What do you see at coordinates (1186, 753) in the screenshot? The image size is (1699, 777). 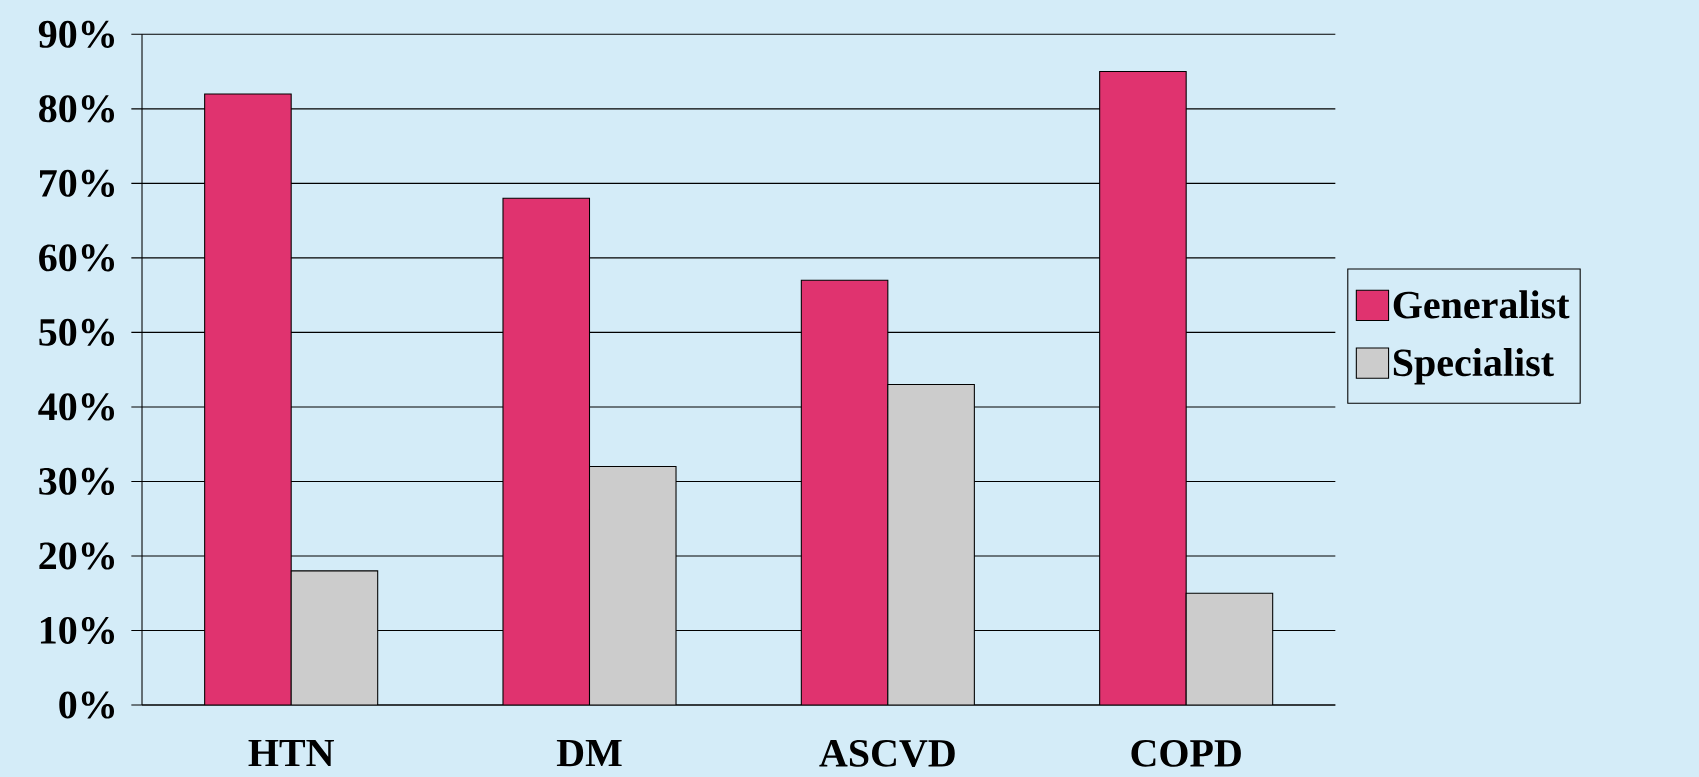 I see `x-tick-label: COPD` at bounding box center [1186, 753].